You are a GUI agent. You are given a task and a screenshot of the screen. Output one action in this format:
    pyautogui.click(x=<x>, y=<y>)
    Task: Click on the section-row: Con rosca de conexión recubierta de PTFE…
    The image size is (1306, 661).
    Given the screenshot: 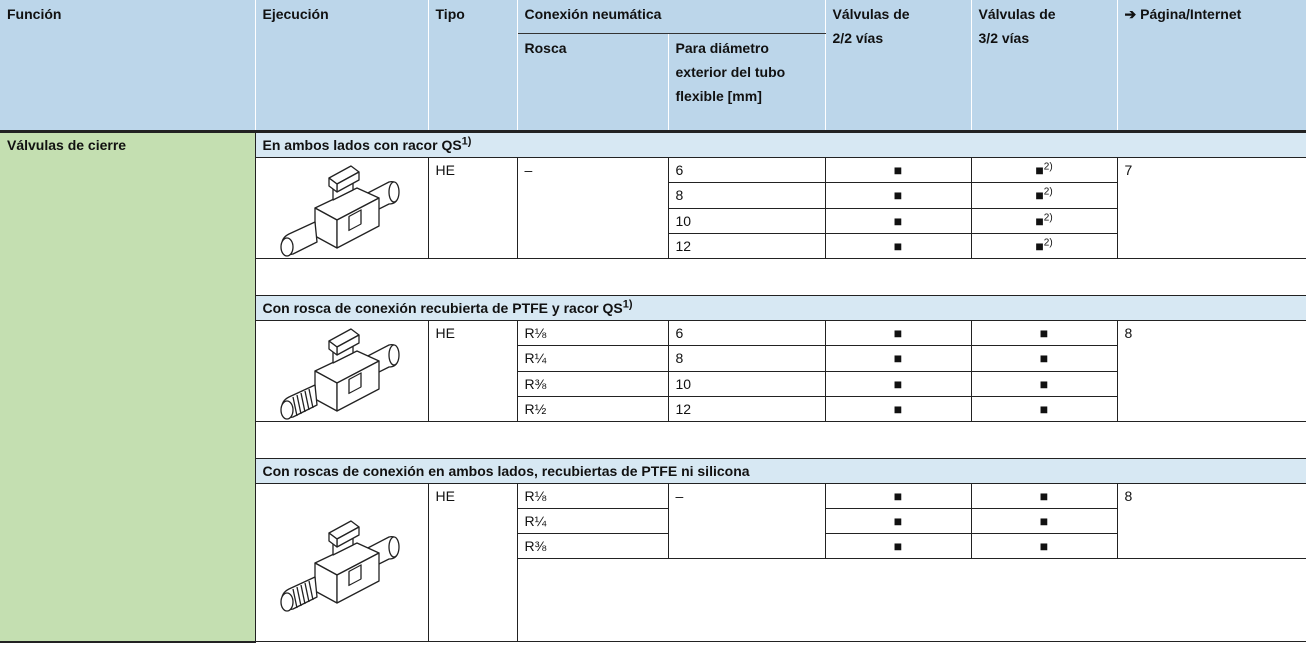 What is the action you would take?
    pyautogui.click(x=653, y=308)
    